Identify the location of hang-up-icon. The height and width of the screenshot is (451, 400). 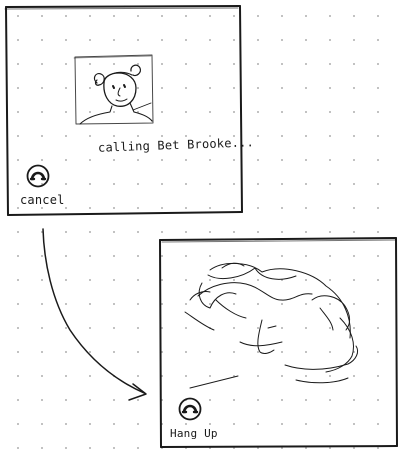
(190, 409).